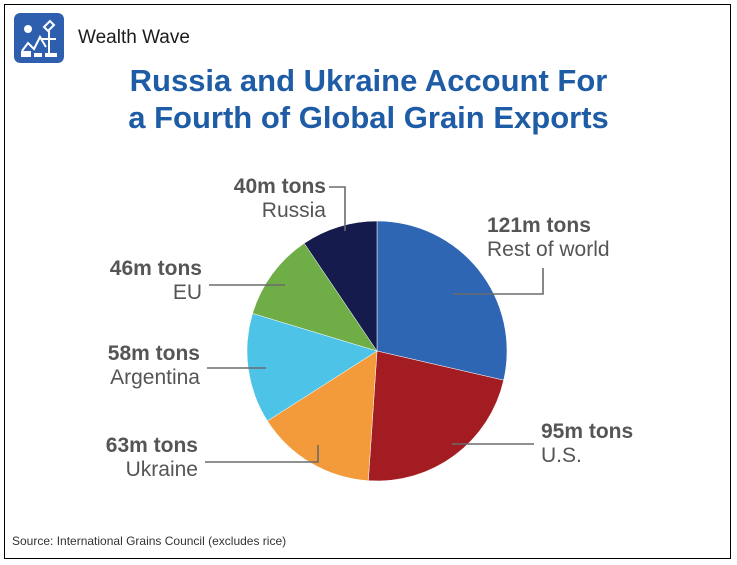 The image size is (737, 565). I want to click on leader-line-russia, so click(337, 208).